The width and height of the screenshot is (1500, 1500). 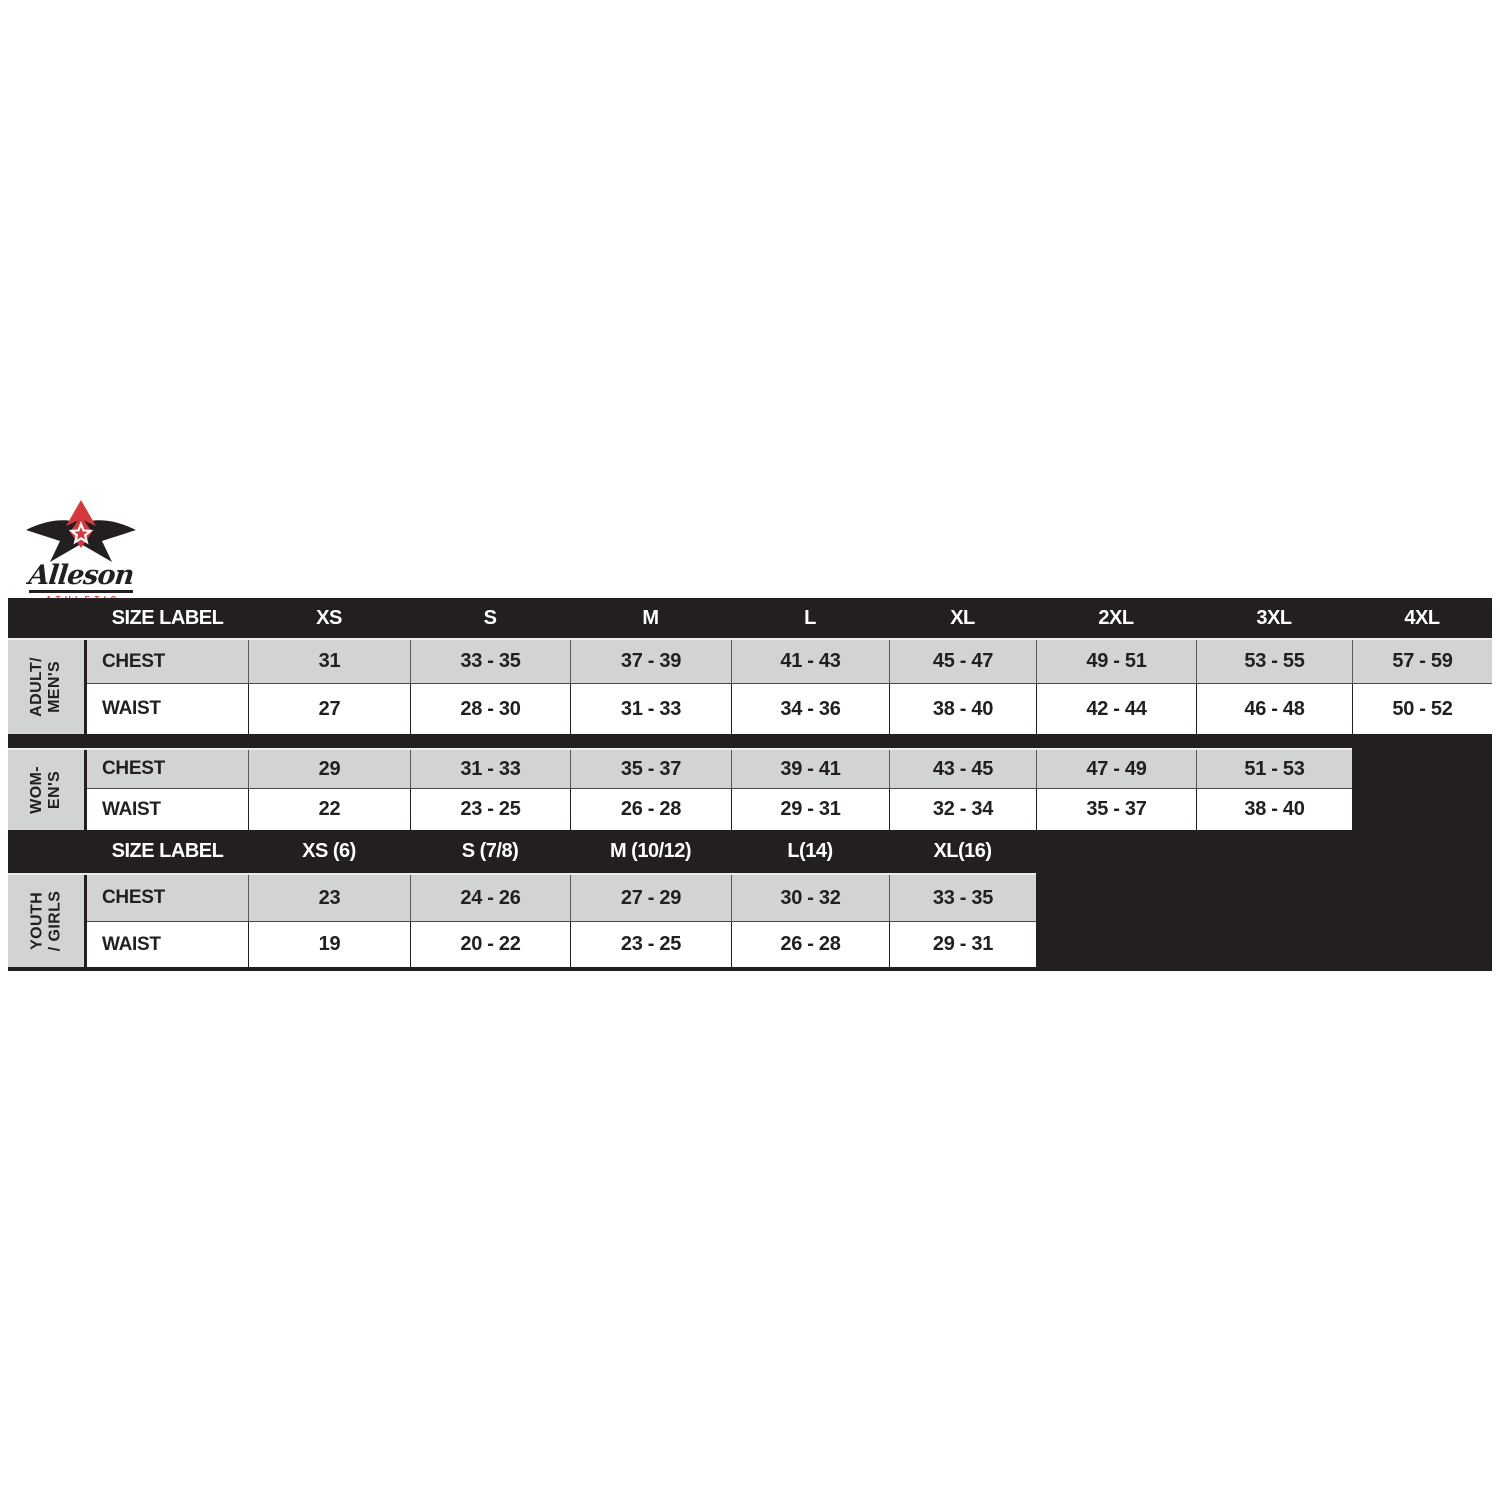 I want to click on adult-header-xs: XS, so click(x=329, y=617).